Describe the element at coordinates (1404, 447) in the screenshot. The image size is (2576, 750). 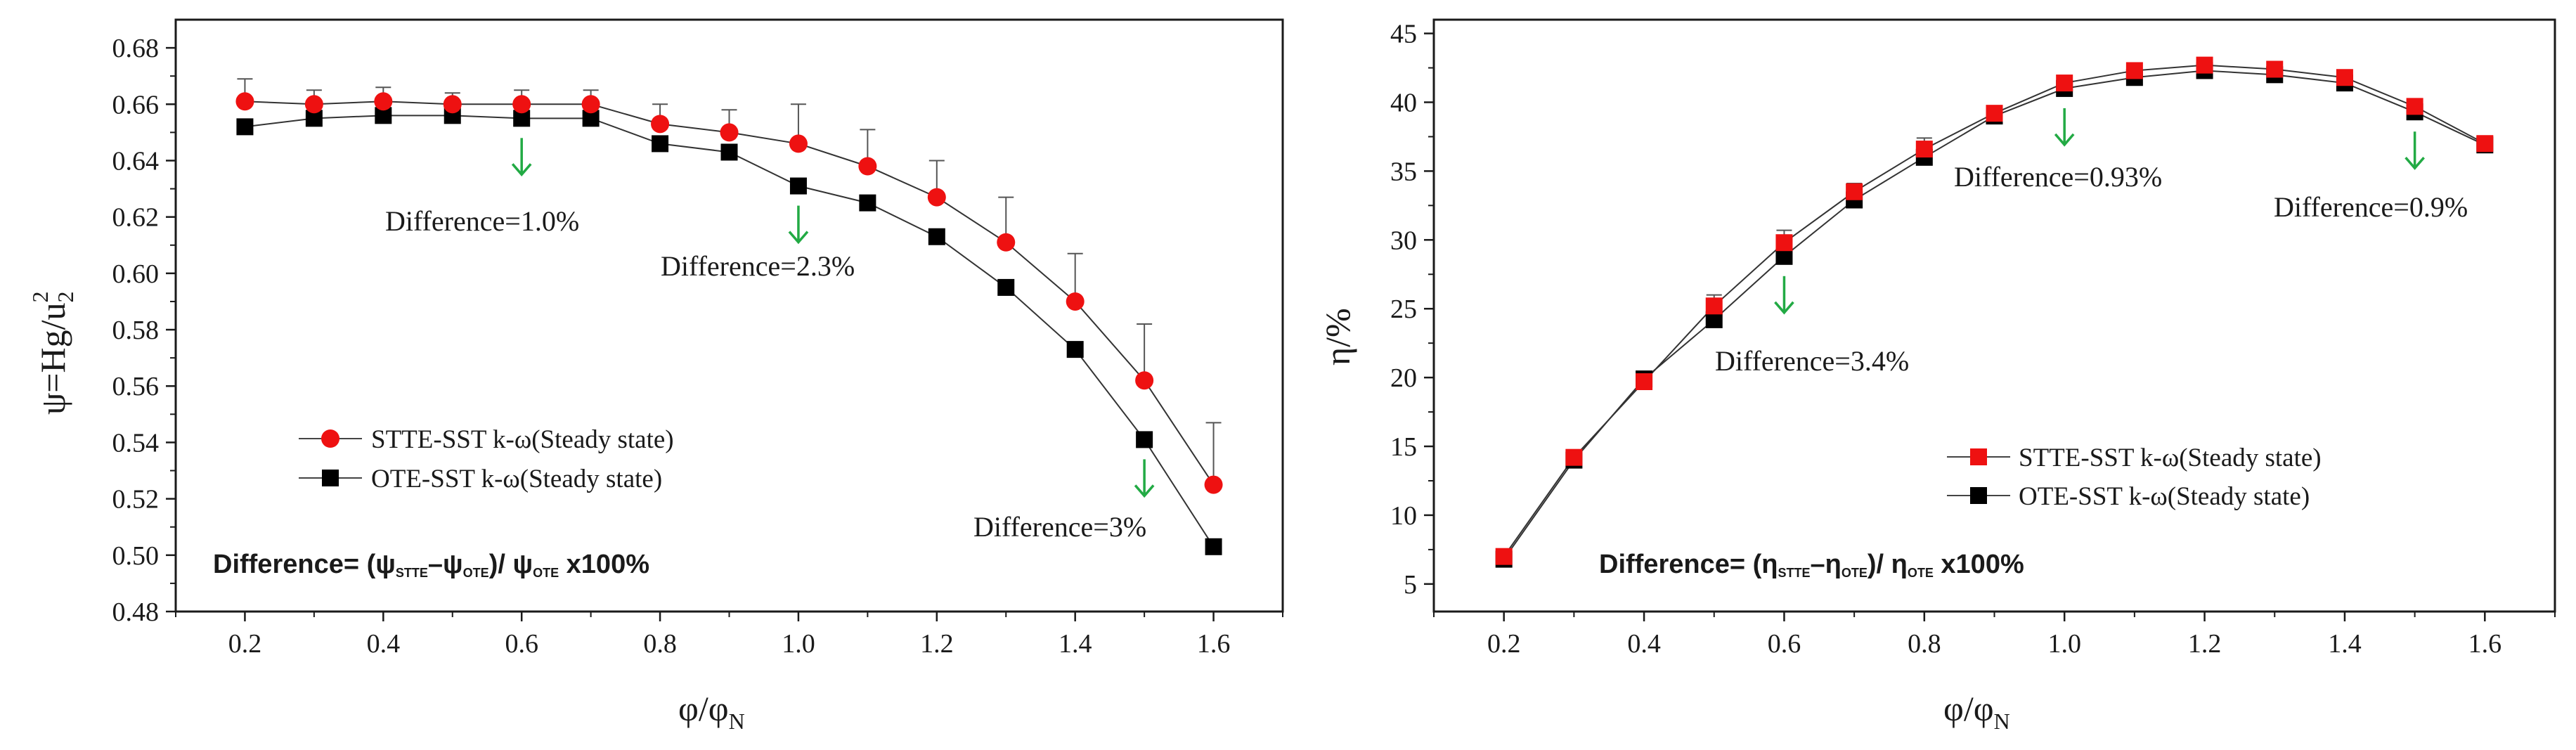
I see `right-y-tick-label: 15` at that location.